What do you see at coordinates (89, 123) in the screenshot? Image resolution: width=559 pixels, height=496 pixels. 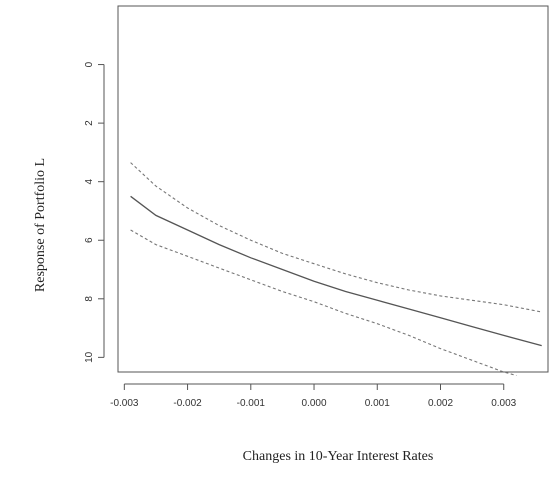 I see `y-tick-label: 2` at bounding box center [89, 123].